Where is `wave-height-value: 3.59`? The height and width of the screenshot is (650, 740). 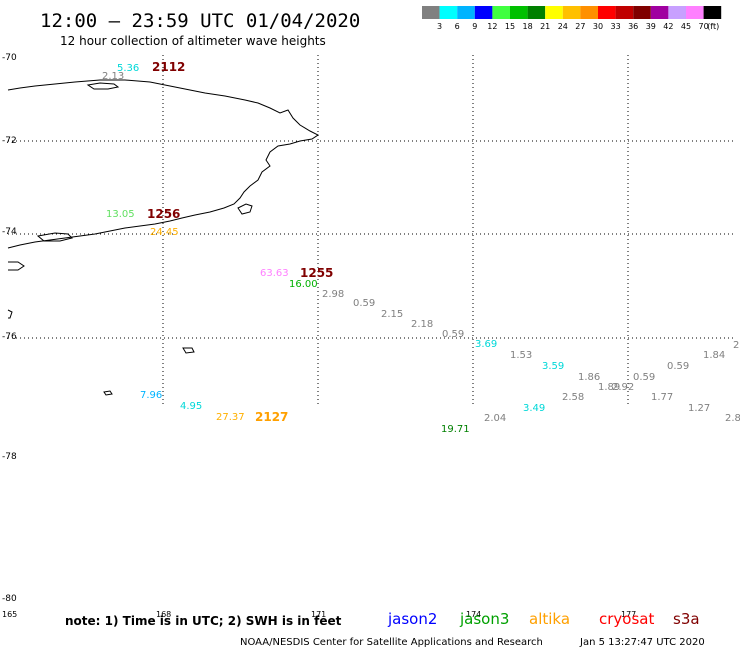 wave-height-value: 3.59 is located at coordinates (553, 366).